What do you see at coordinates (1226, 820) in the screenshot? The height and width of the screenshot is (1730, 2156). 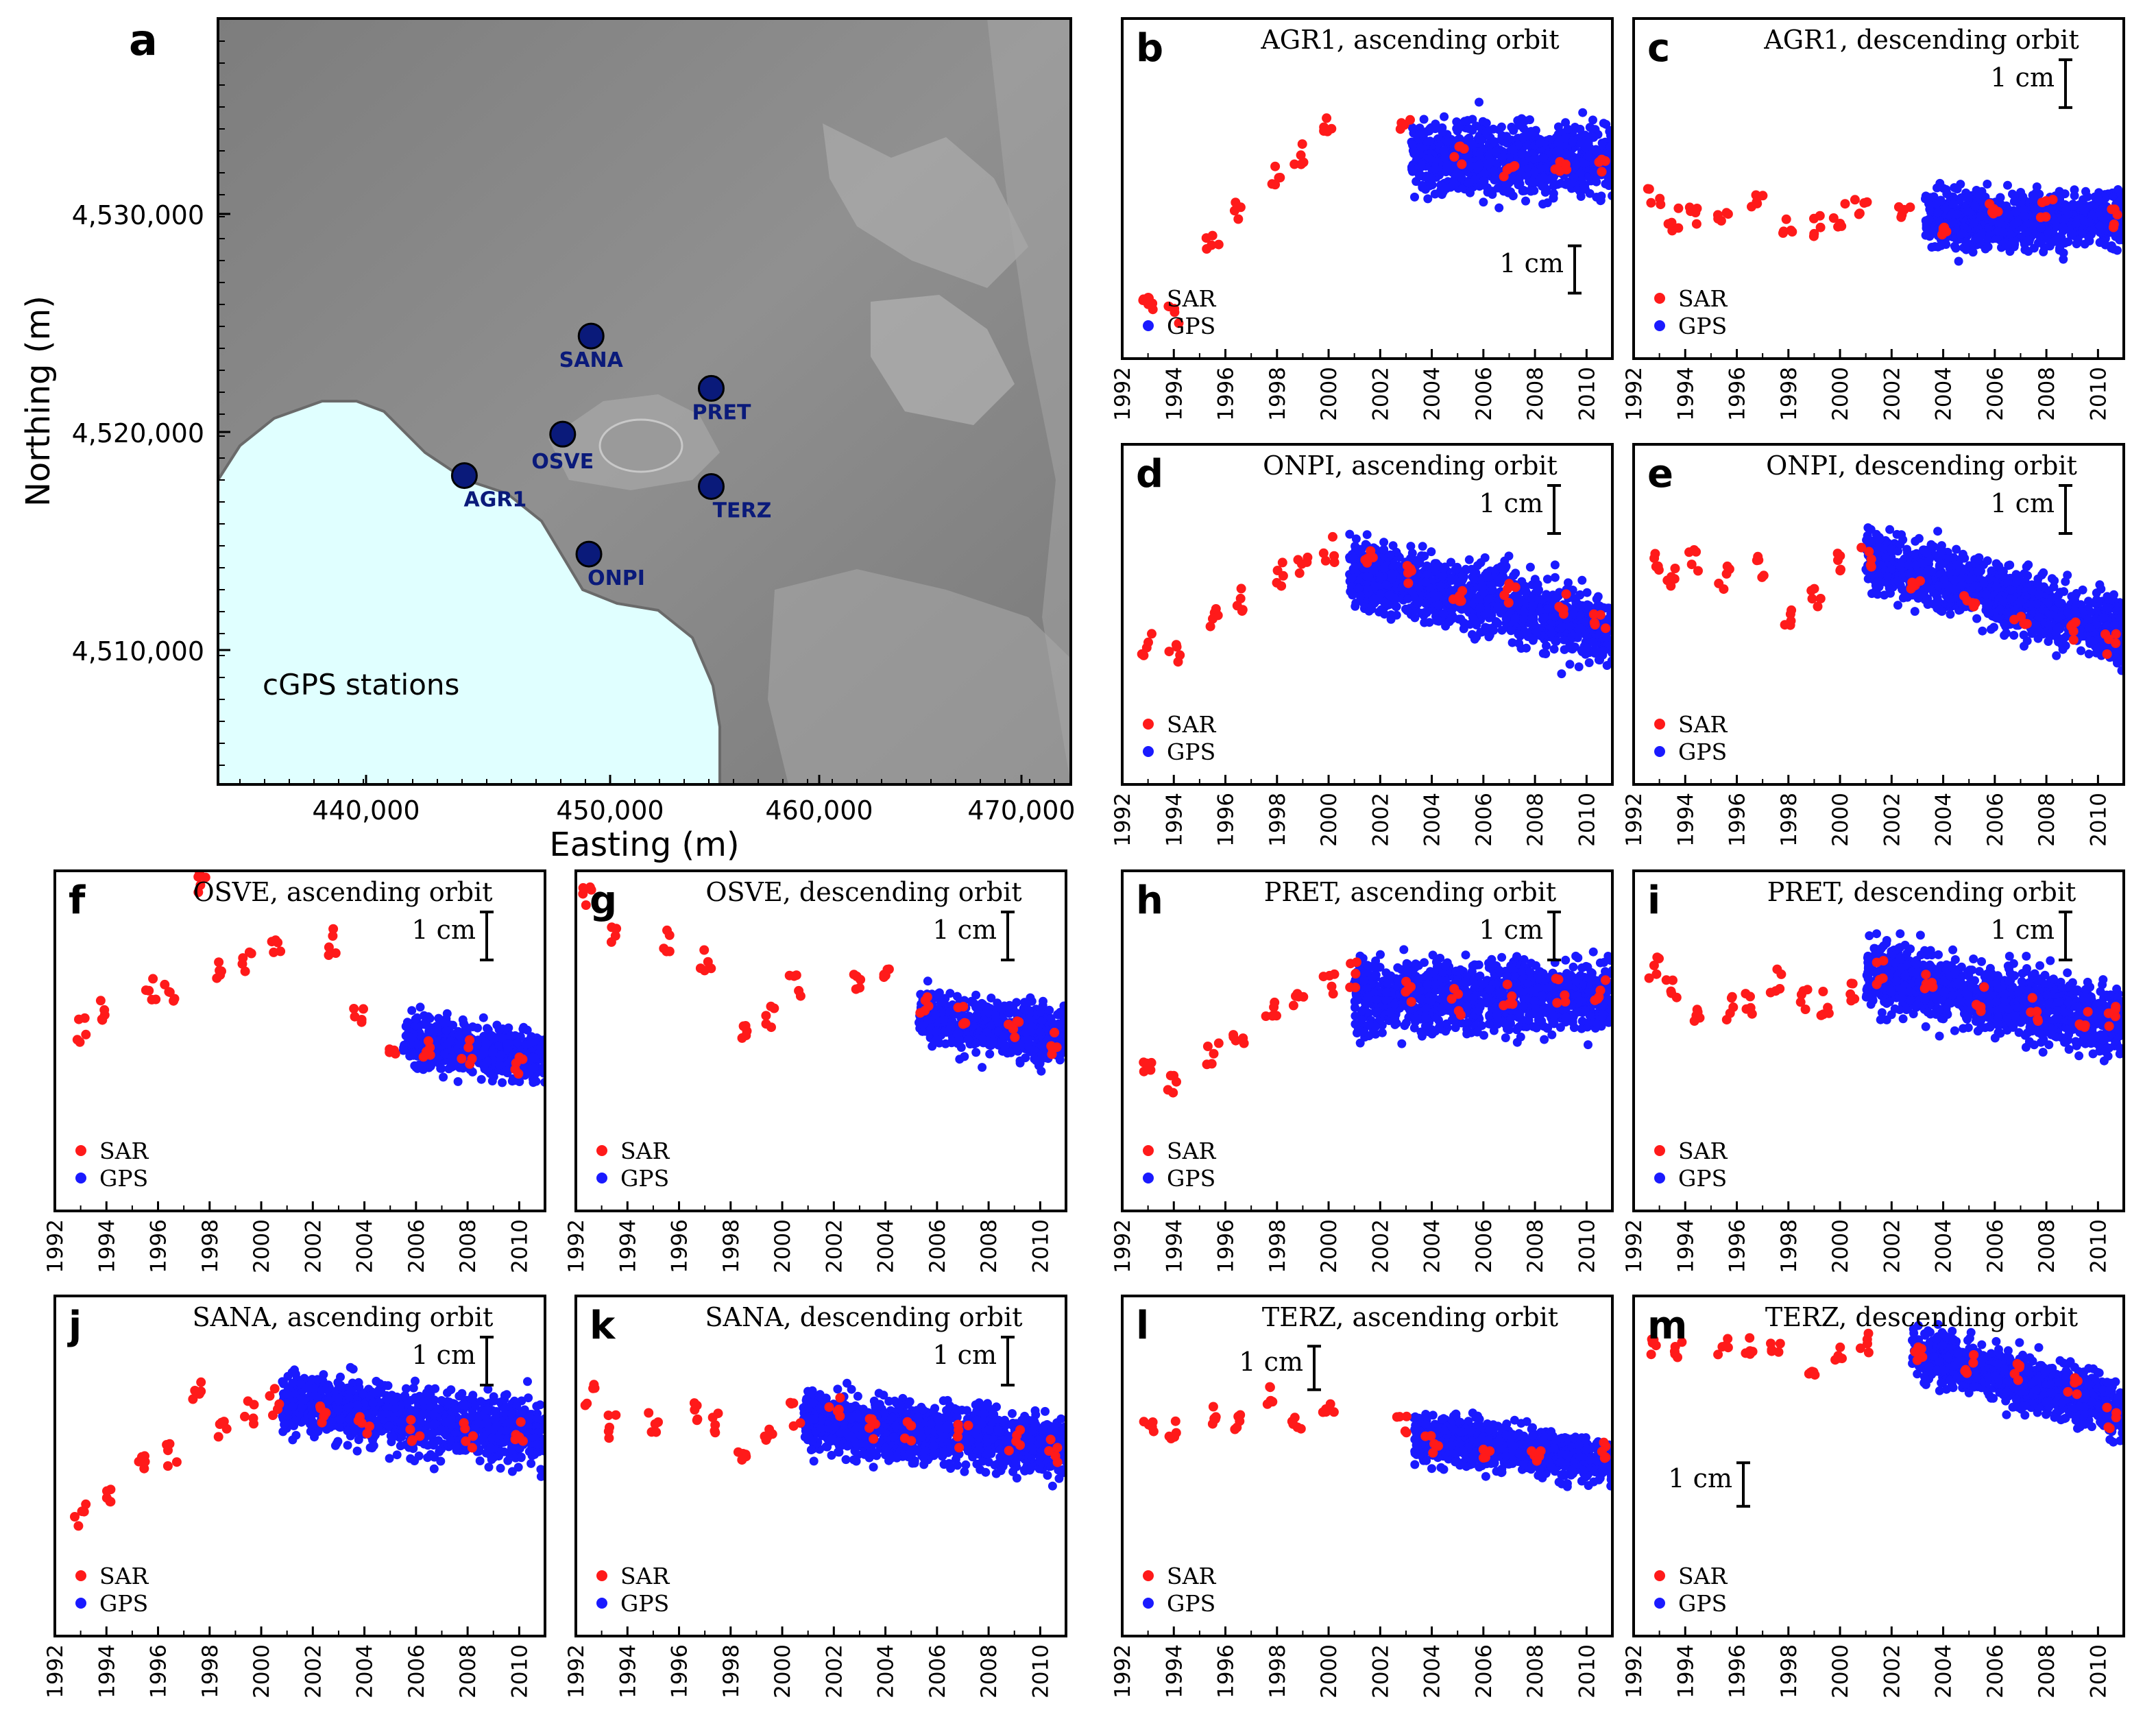 I see `x-tick-label: 1996` at bounding box center [1226, 820].